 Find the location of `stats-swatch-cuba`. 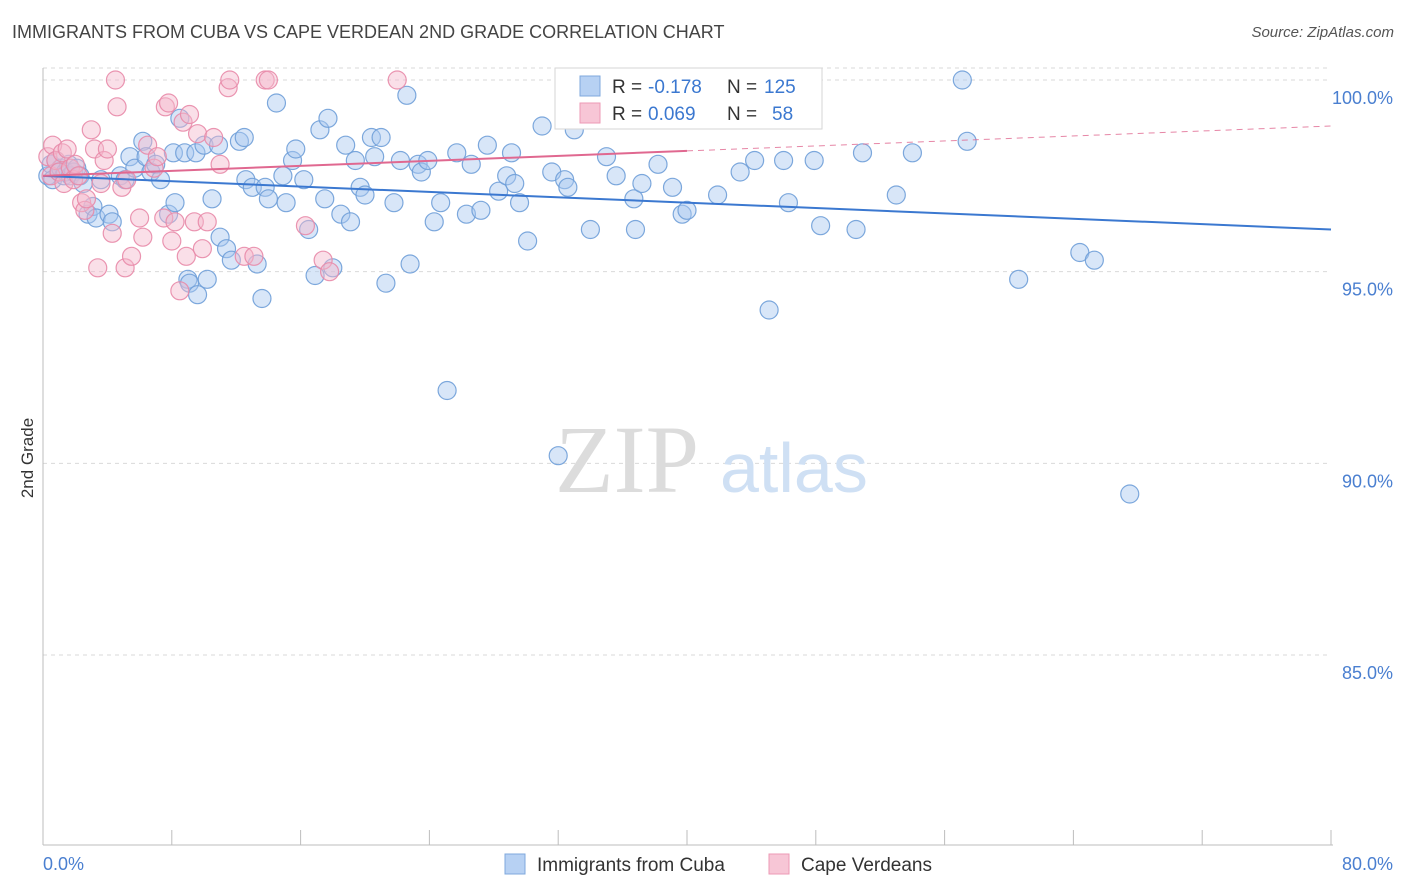

stats-swatch-cuba is located at coordinates (590, 86).